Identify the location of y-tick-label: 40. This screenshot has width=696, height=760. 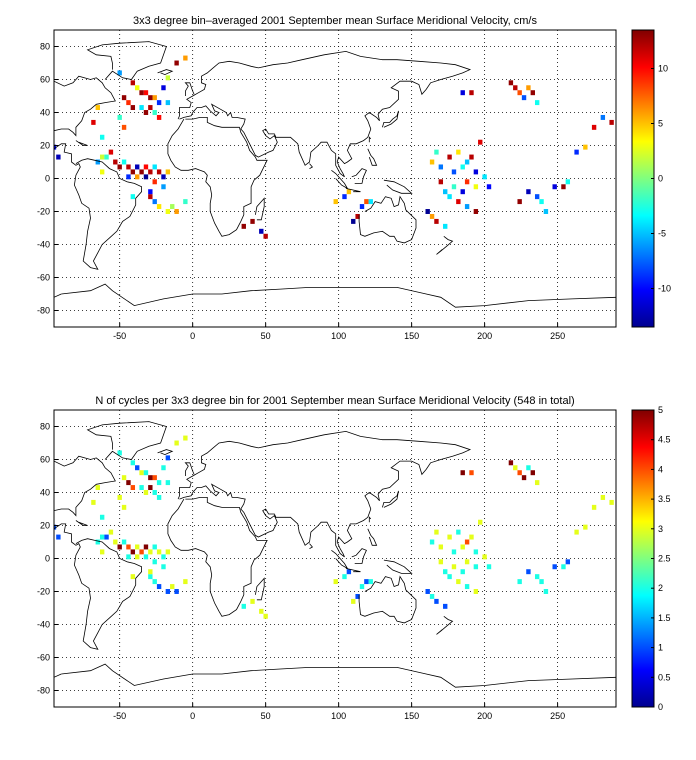
(45, 113).